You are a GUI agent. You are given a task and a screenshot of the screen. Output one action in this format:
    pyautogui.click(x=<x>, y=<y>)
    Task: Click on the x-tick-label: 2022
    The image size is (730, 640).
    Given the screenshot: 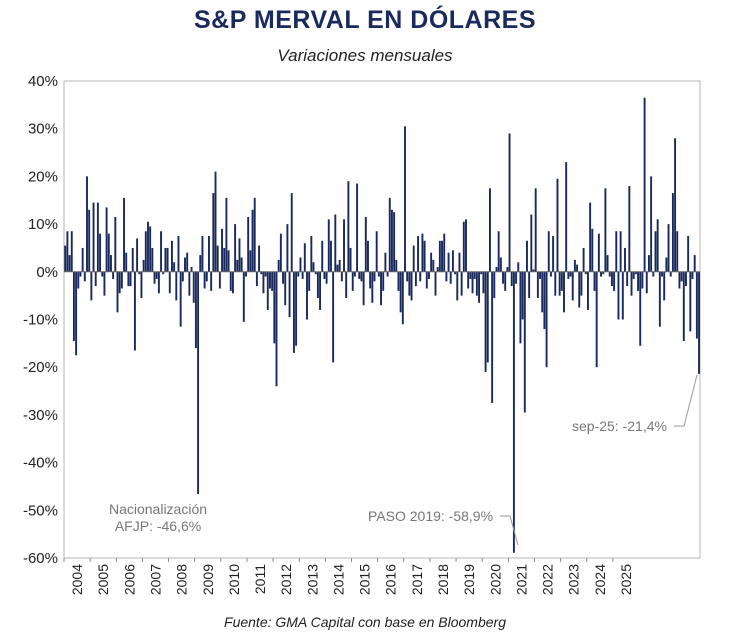 What is the action you would take?
    pyautogui.click(x=548, y=579)
    